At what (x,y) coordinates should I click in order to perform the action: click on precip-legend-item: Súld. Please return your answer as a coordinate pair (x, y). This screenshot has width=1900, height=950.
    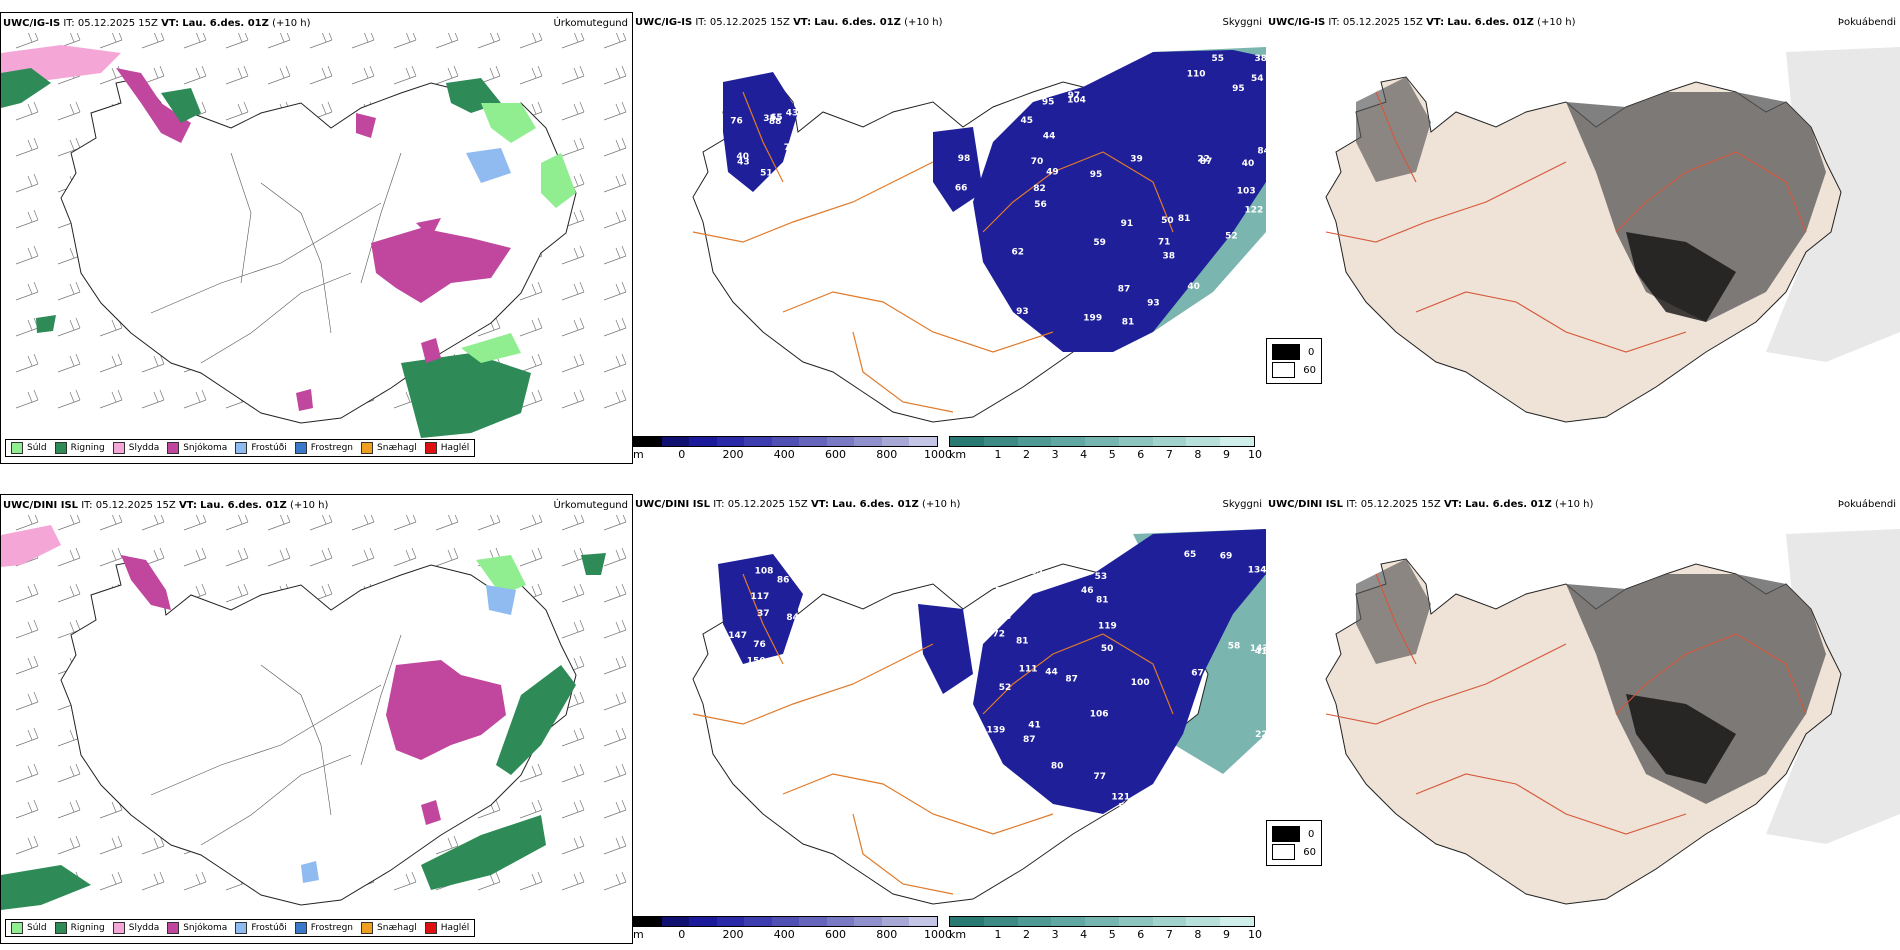
    Looking at the image, I should click on (29, 928).